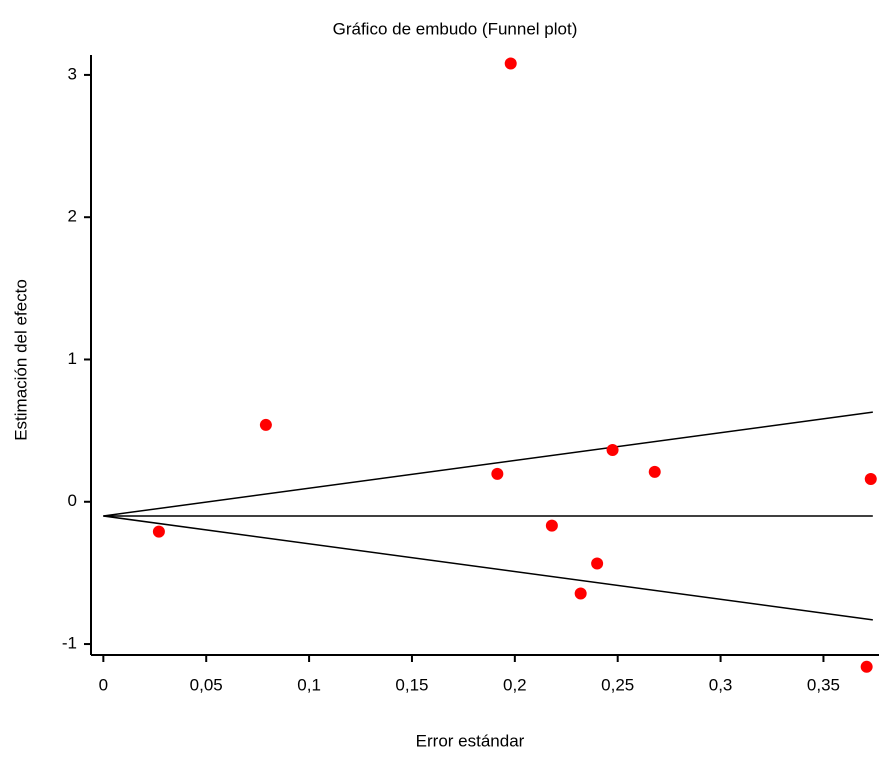 The width and height of the screenshot is (879, 761). What do you see at coordinates (309, 684) in the screenshot?
I see `x-tick-label: 0,1` at bounding box center [309, 684].